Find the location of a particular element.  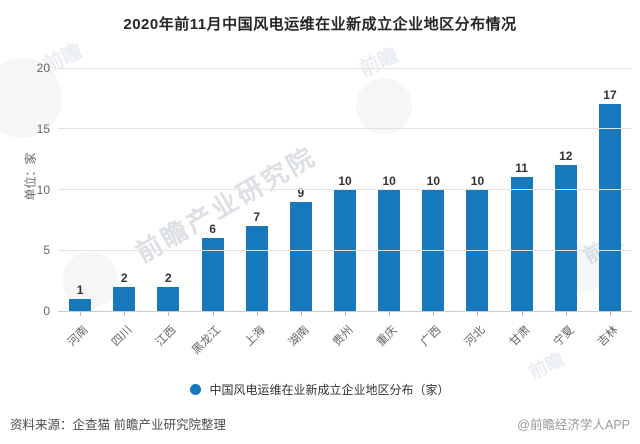

bar-cell: 11 is located at coordinates (522, 189).